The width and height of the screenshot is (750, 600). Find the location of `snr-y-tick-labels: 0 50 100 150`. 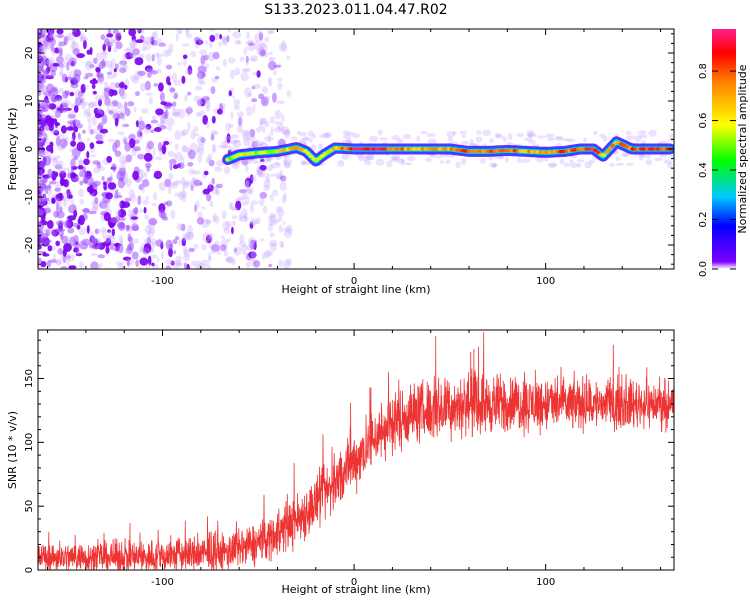

snr-y-tick-labels: 0 50 100 150 is located at coordinates (29, 471).